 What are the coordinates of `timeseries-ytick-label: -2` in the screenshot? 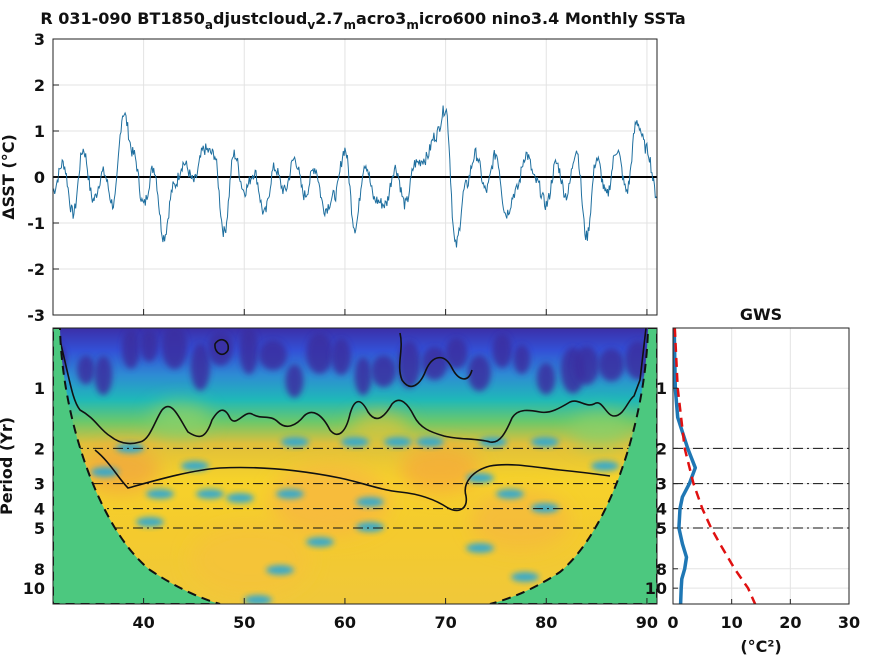 It's located at (36, 269).